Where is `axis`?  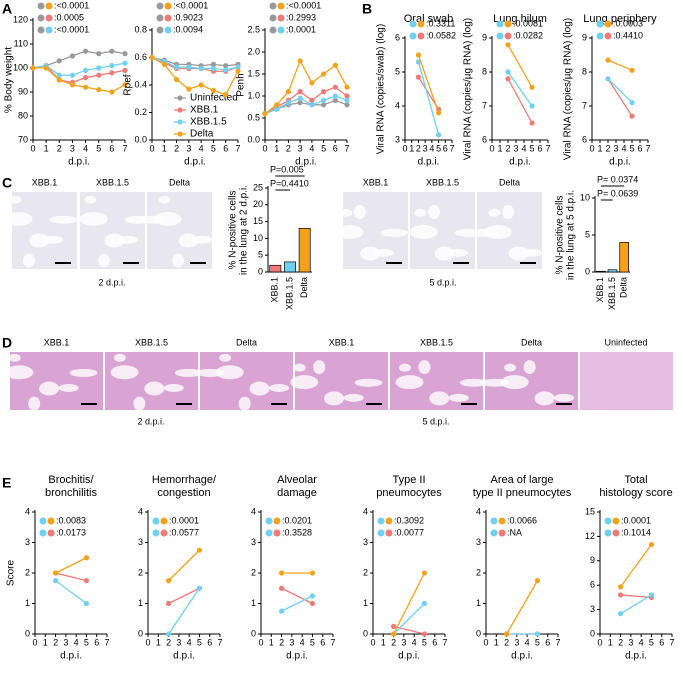 axis is located at coordinates (305, 84).